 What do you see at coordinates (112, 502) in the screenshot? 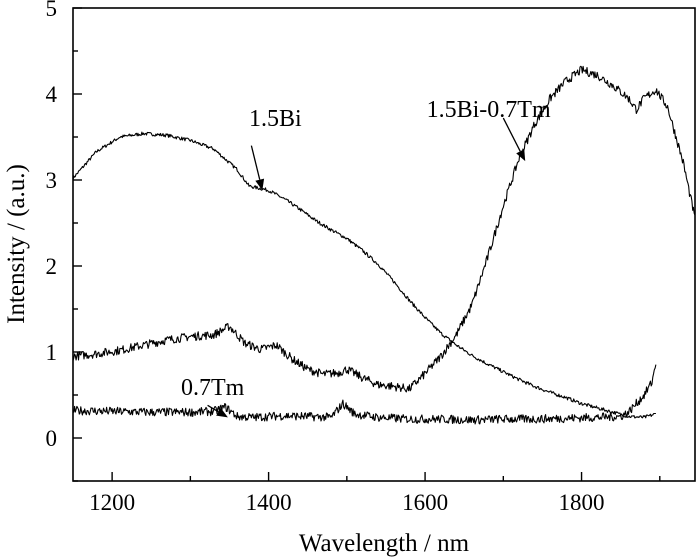
I see `x-tick-label: 1200` at bounding box center [112, 502].